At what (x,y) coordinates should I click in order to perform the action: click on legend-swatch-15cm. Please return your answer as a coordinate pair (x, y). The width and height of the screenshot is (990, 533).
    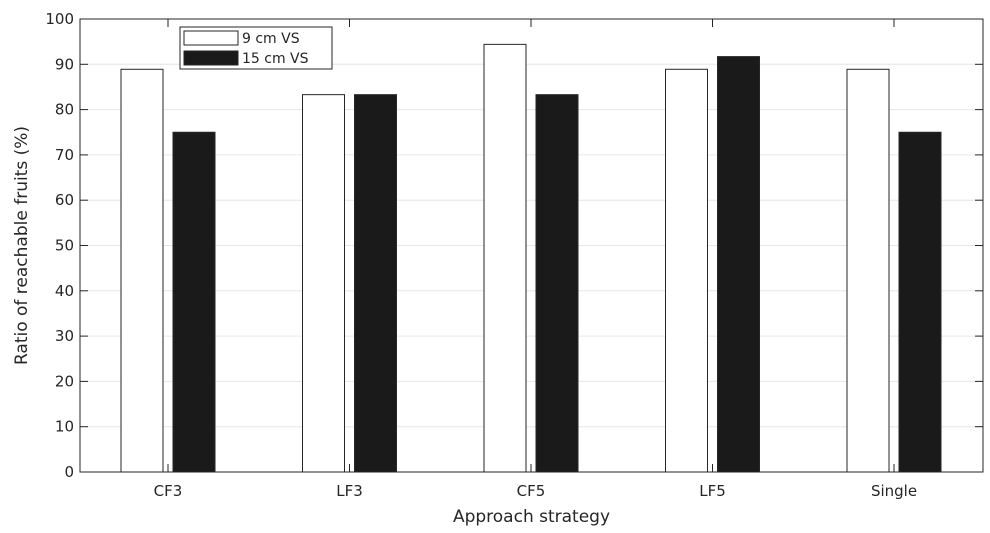
    Looking at the image, I should click on (211, 58).